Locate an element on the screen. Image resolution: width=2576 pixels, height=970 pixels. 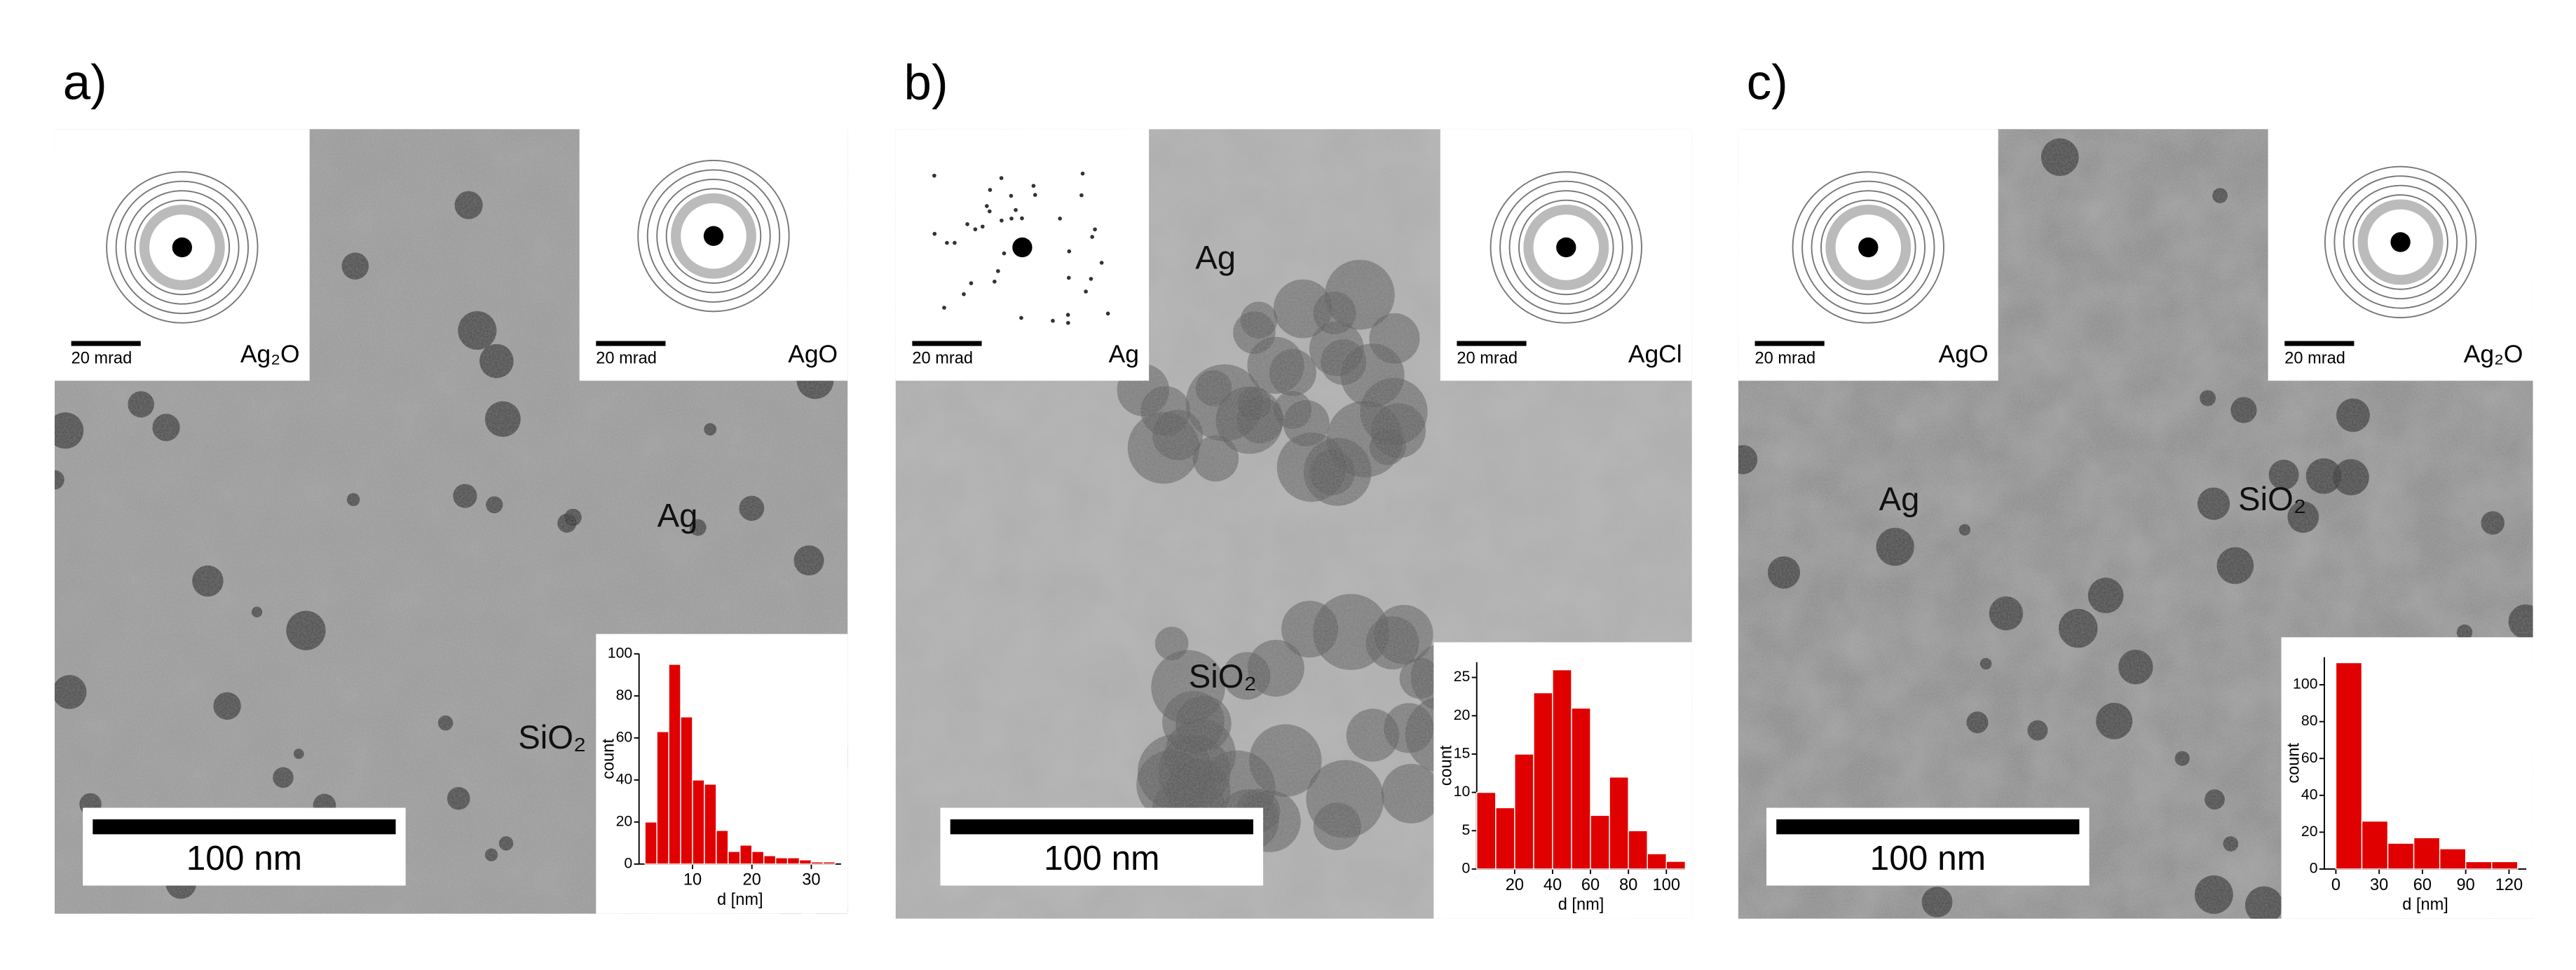
x-tick-label: 40 is located at coordinates (1552, 885).